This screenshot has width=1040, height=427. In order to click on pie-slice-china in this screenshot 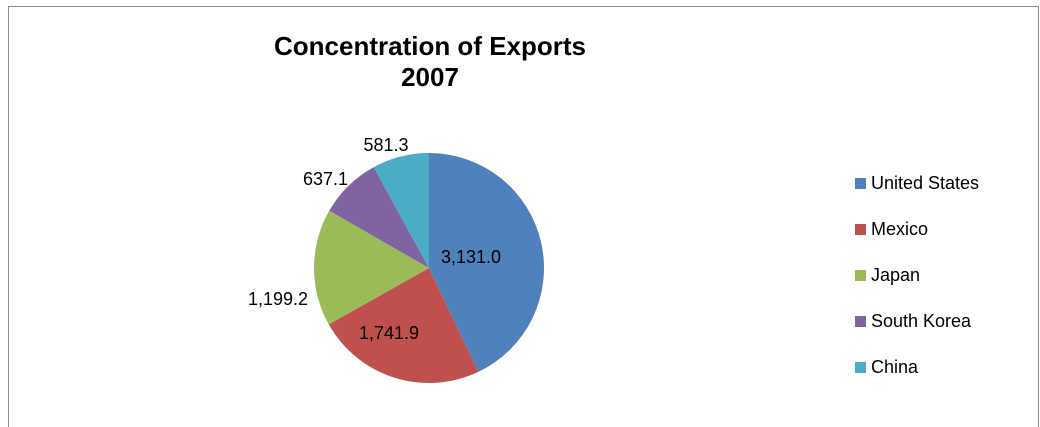, I will do `click(401, 210)`.